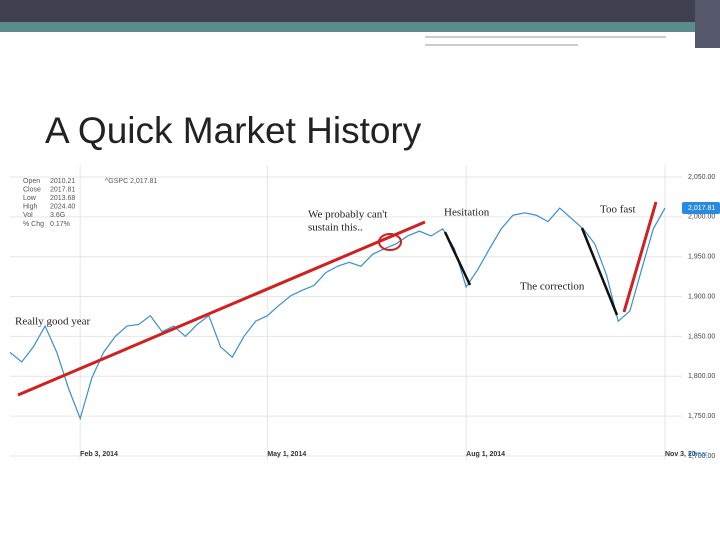  I want to click on y-tick-label: 1,900.00, so click(701, 296).